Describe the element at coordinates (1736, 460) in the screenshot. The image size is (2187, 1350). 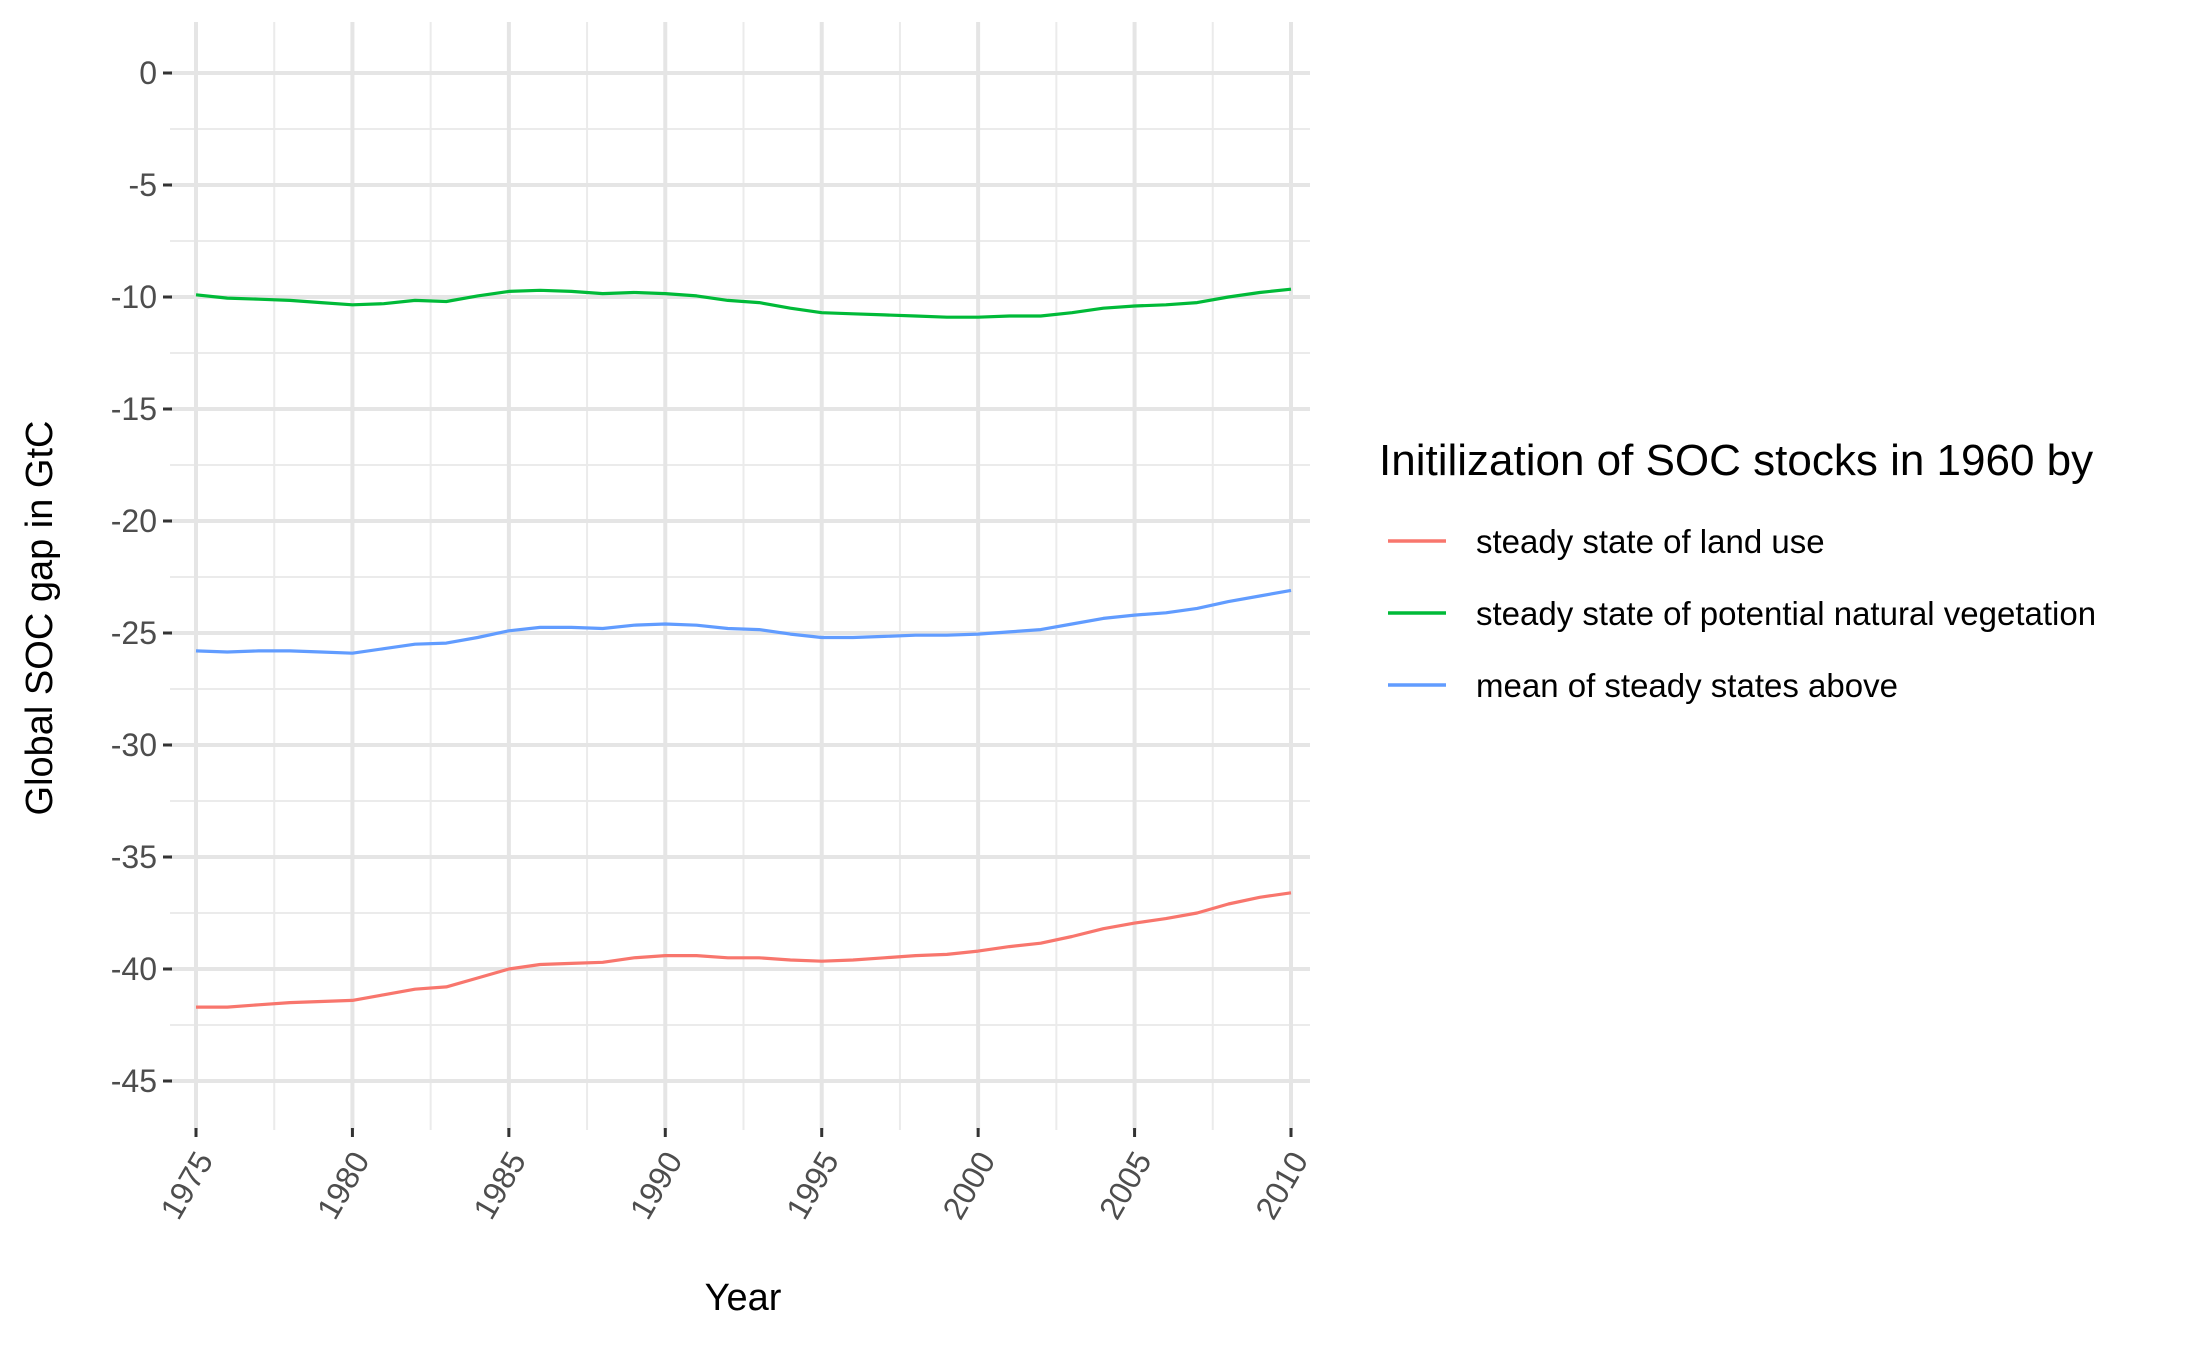
I see `legend-title: Initilization of SOC stocks in 1960 by` at that location.